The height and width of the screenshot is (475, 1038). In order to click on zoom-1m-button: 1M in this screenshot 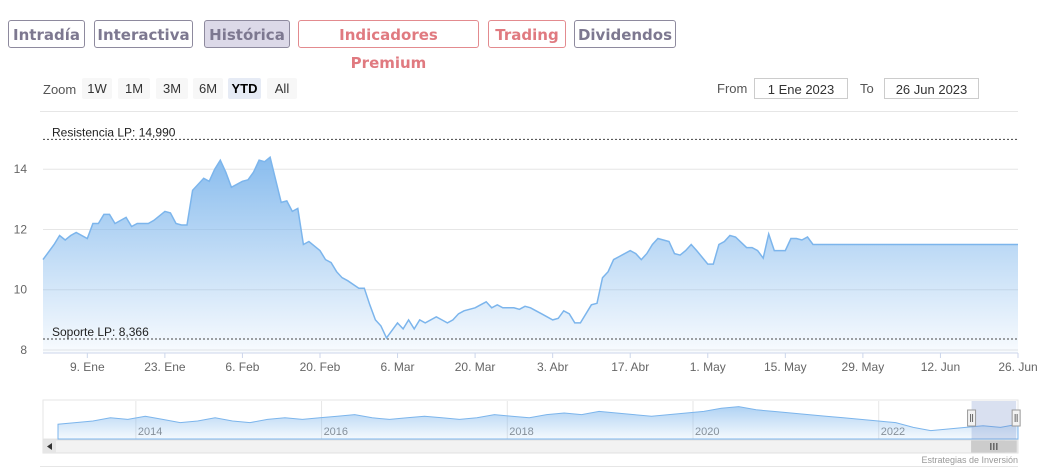, I will do `click(134, 88)`.